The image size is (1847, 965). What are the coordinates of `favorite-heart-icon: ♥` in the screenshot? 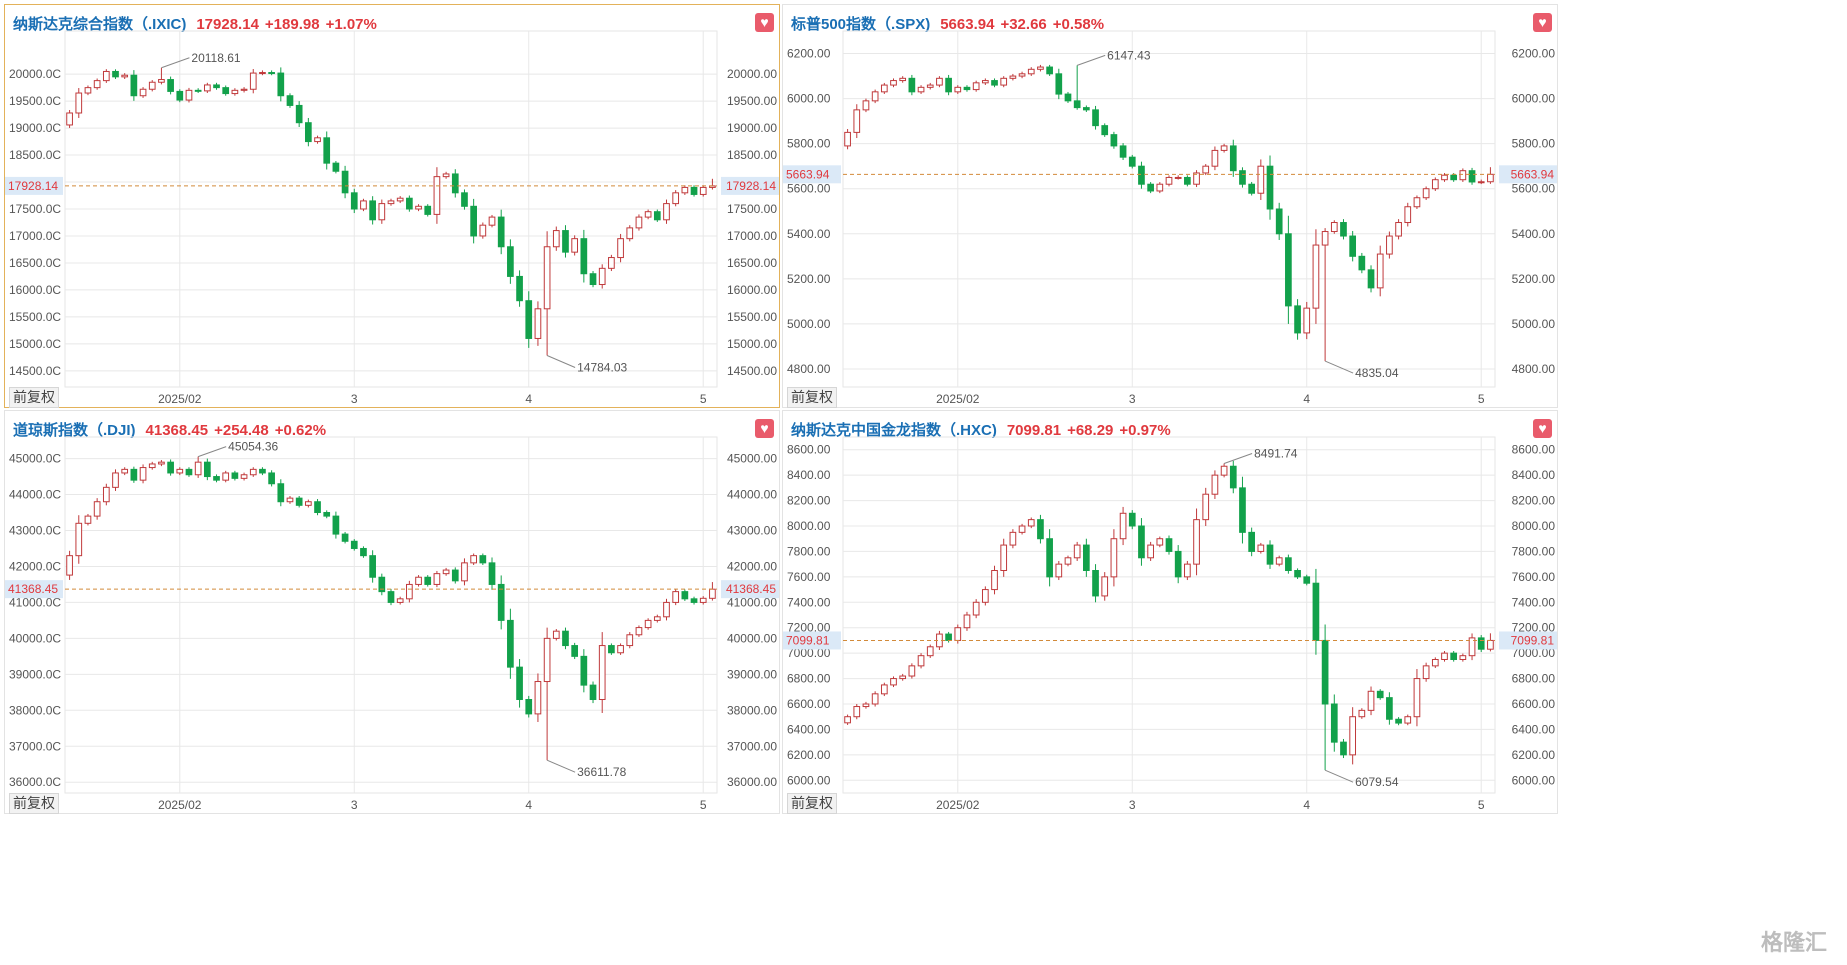 It's located at (764, 428).